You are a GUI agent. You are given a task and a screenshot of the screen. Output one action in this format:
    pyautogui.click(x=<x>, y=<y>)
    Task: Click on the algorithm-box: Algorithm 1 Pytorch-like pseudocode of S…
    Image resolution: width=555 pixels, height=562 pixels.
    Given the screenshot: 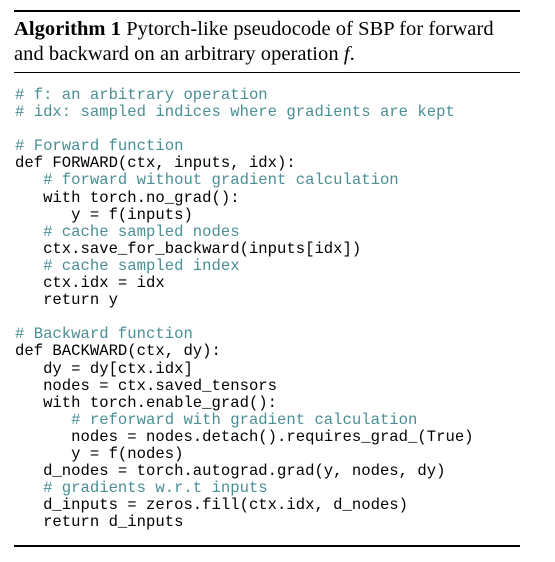 What is the action you would take?
    pyautogui.click(x=267, y=41)
    